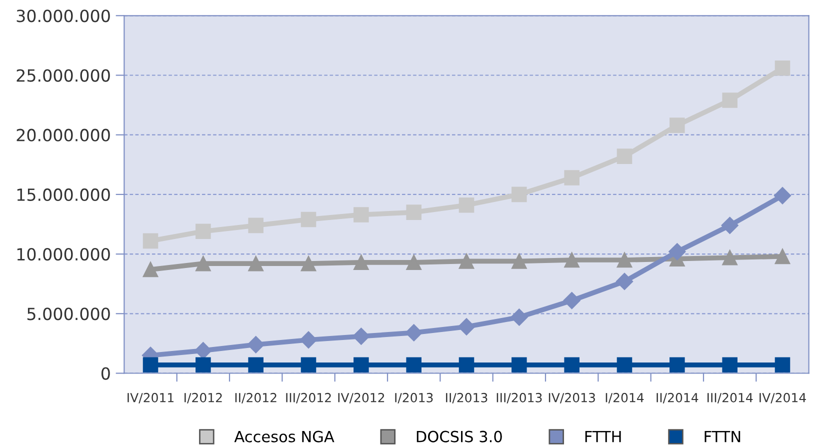  Describe the element at coordinates (63, 75) in the screenshot. I see `y-tick-label: 25.000.000` at that location.